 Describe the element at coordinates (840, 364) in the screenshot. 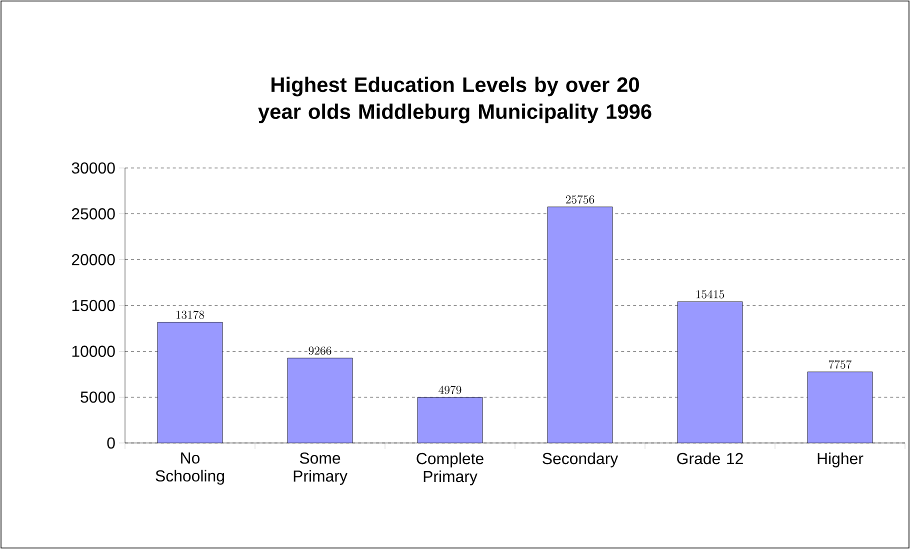

I see `data-label: 7757` at that location.